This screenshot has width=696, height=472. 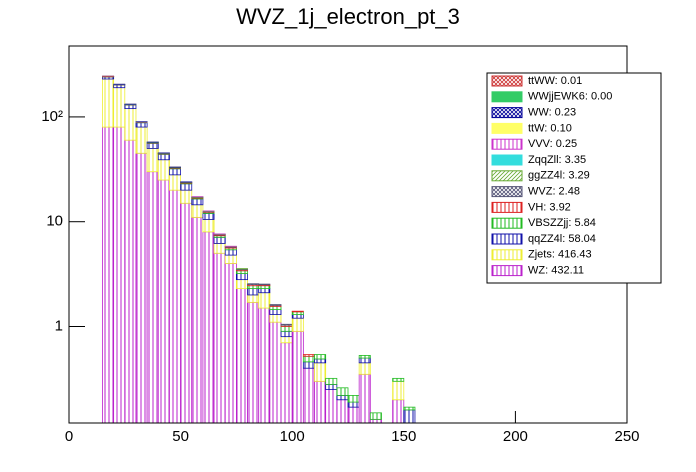 I want to click on legend-label: WW: 0.23, so click(x=552, y=113).